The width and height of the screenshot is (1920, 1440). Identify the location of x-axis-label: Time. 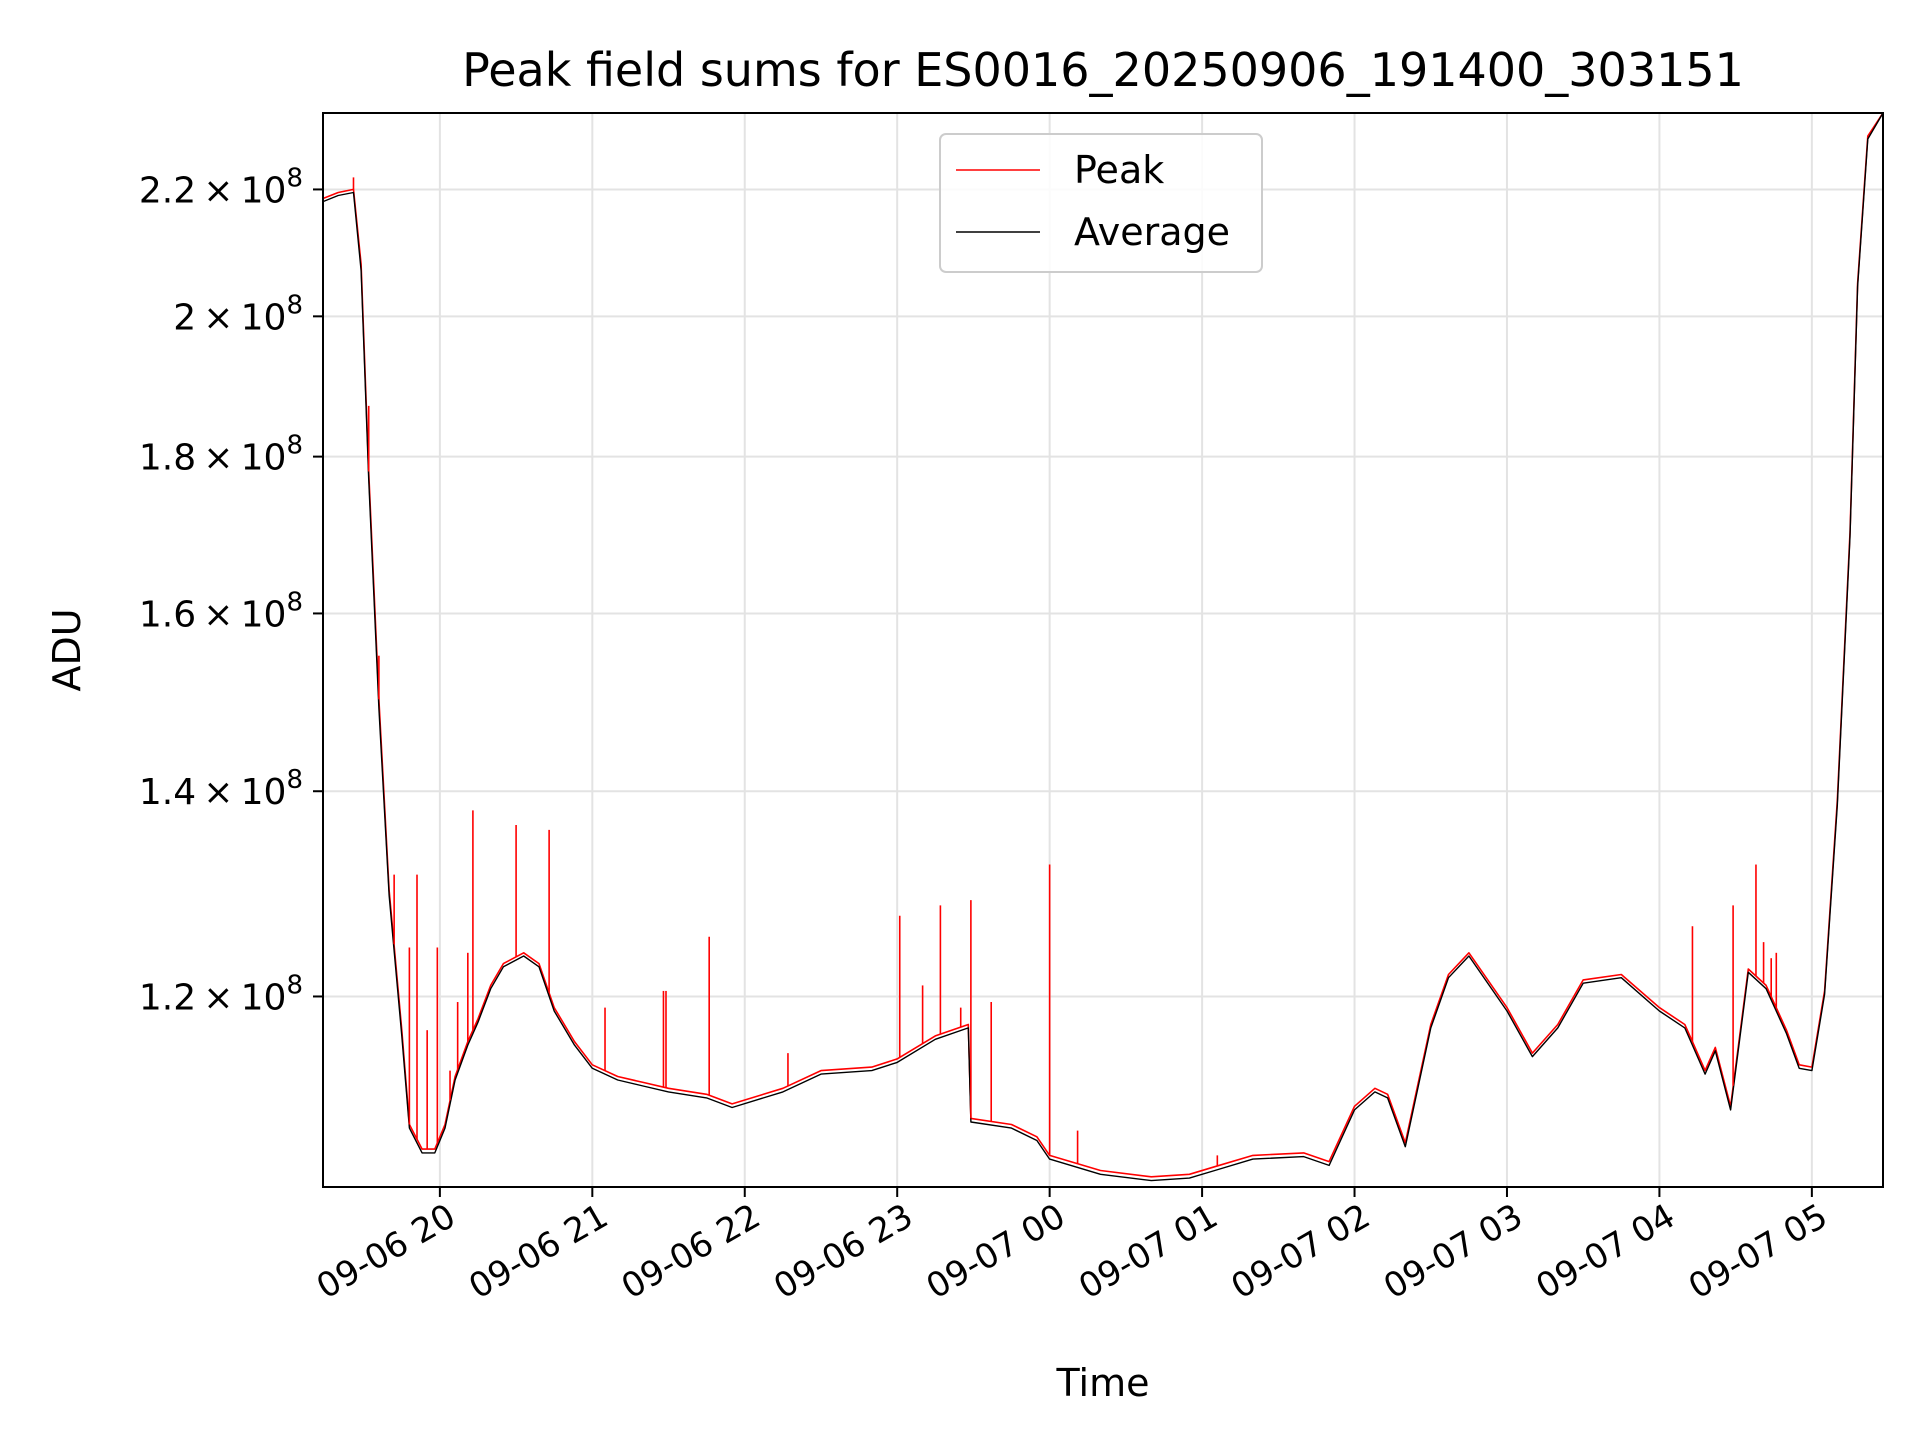
(1103, 1383).